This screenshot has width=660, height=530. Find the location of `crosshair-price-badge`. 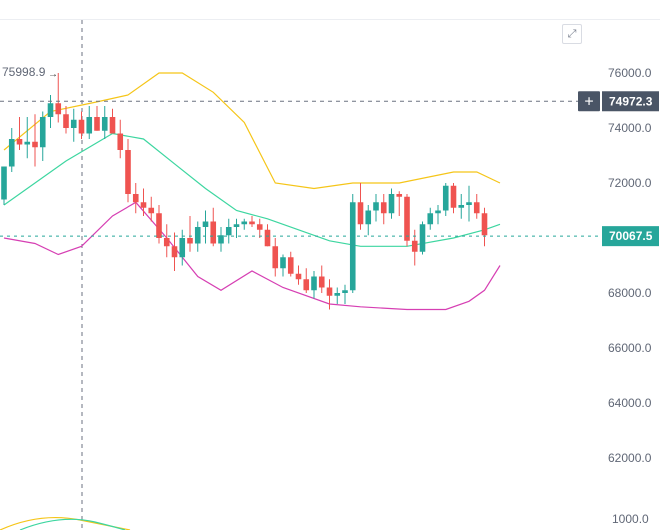

crosshair-price-badge is located at coordinates (630, 101).